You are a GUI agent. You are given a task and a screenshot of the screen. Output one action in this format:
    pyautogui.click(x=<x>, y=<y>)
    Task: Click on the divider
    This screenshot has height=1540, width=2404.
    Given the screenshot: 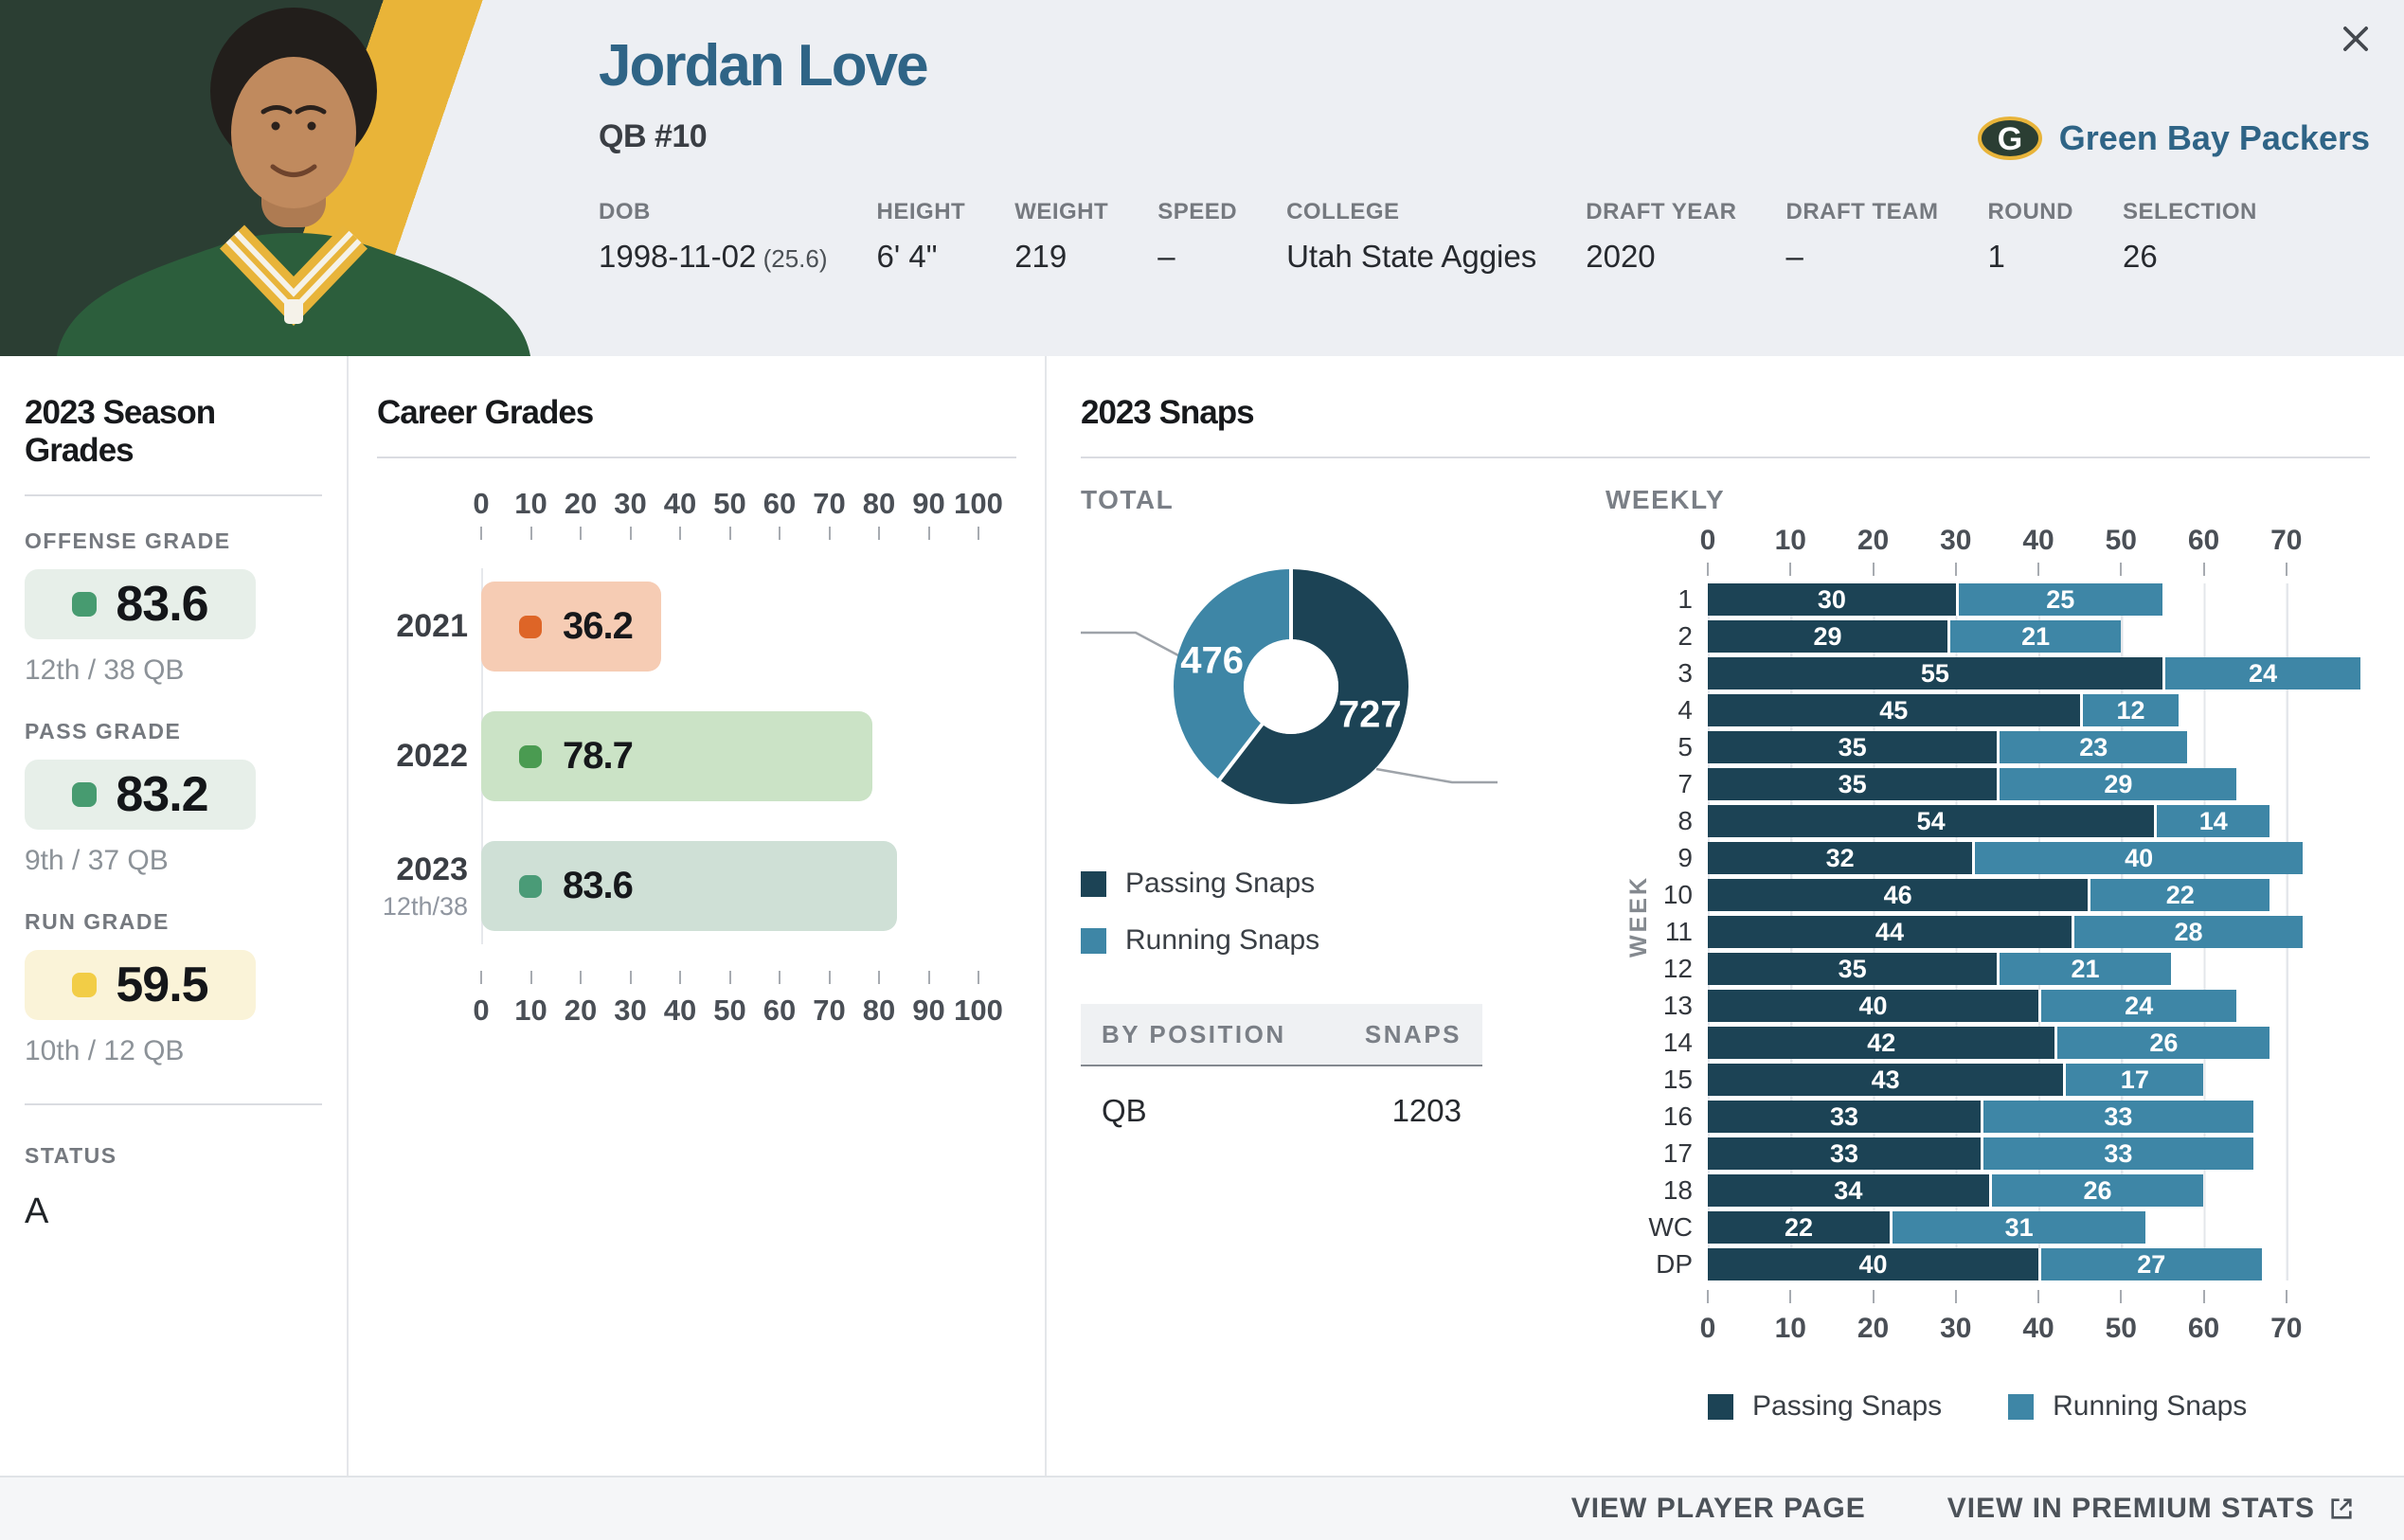 What is the action you would take?
    pyautogui.click(x=1725, y=458)
    